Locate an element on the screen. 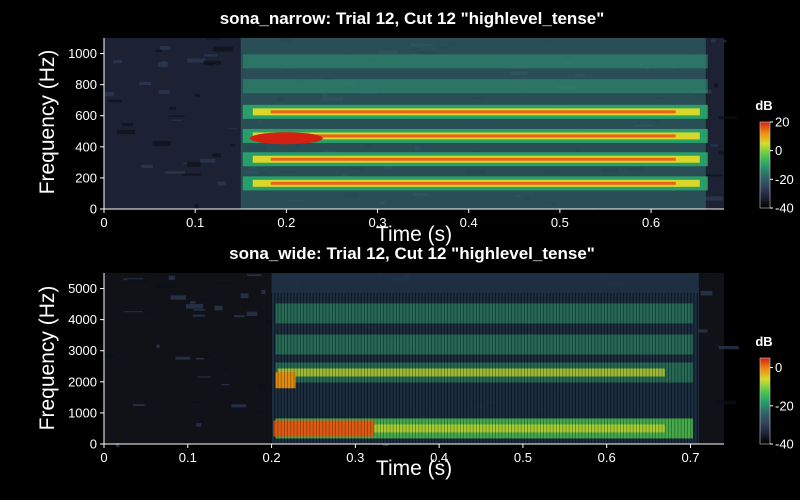  narrow-y-tick-label: 0 is located at coordinates (93, 209).